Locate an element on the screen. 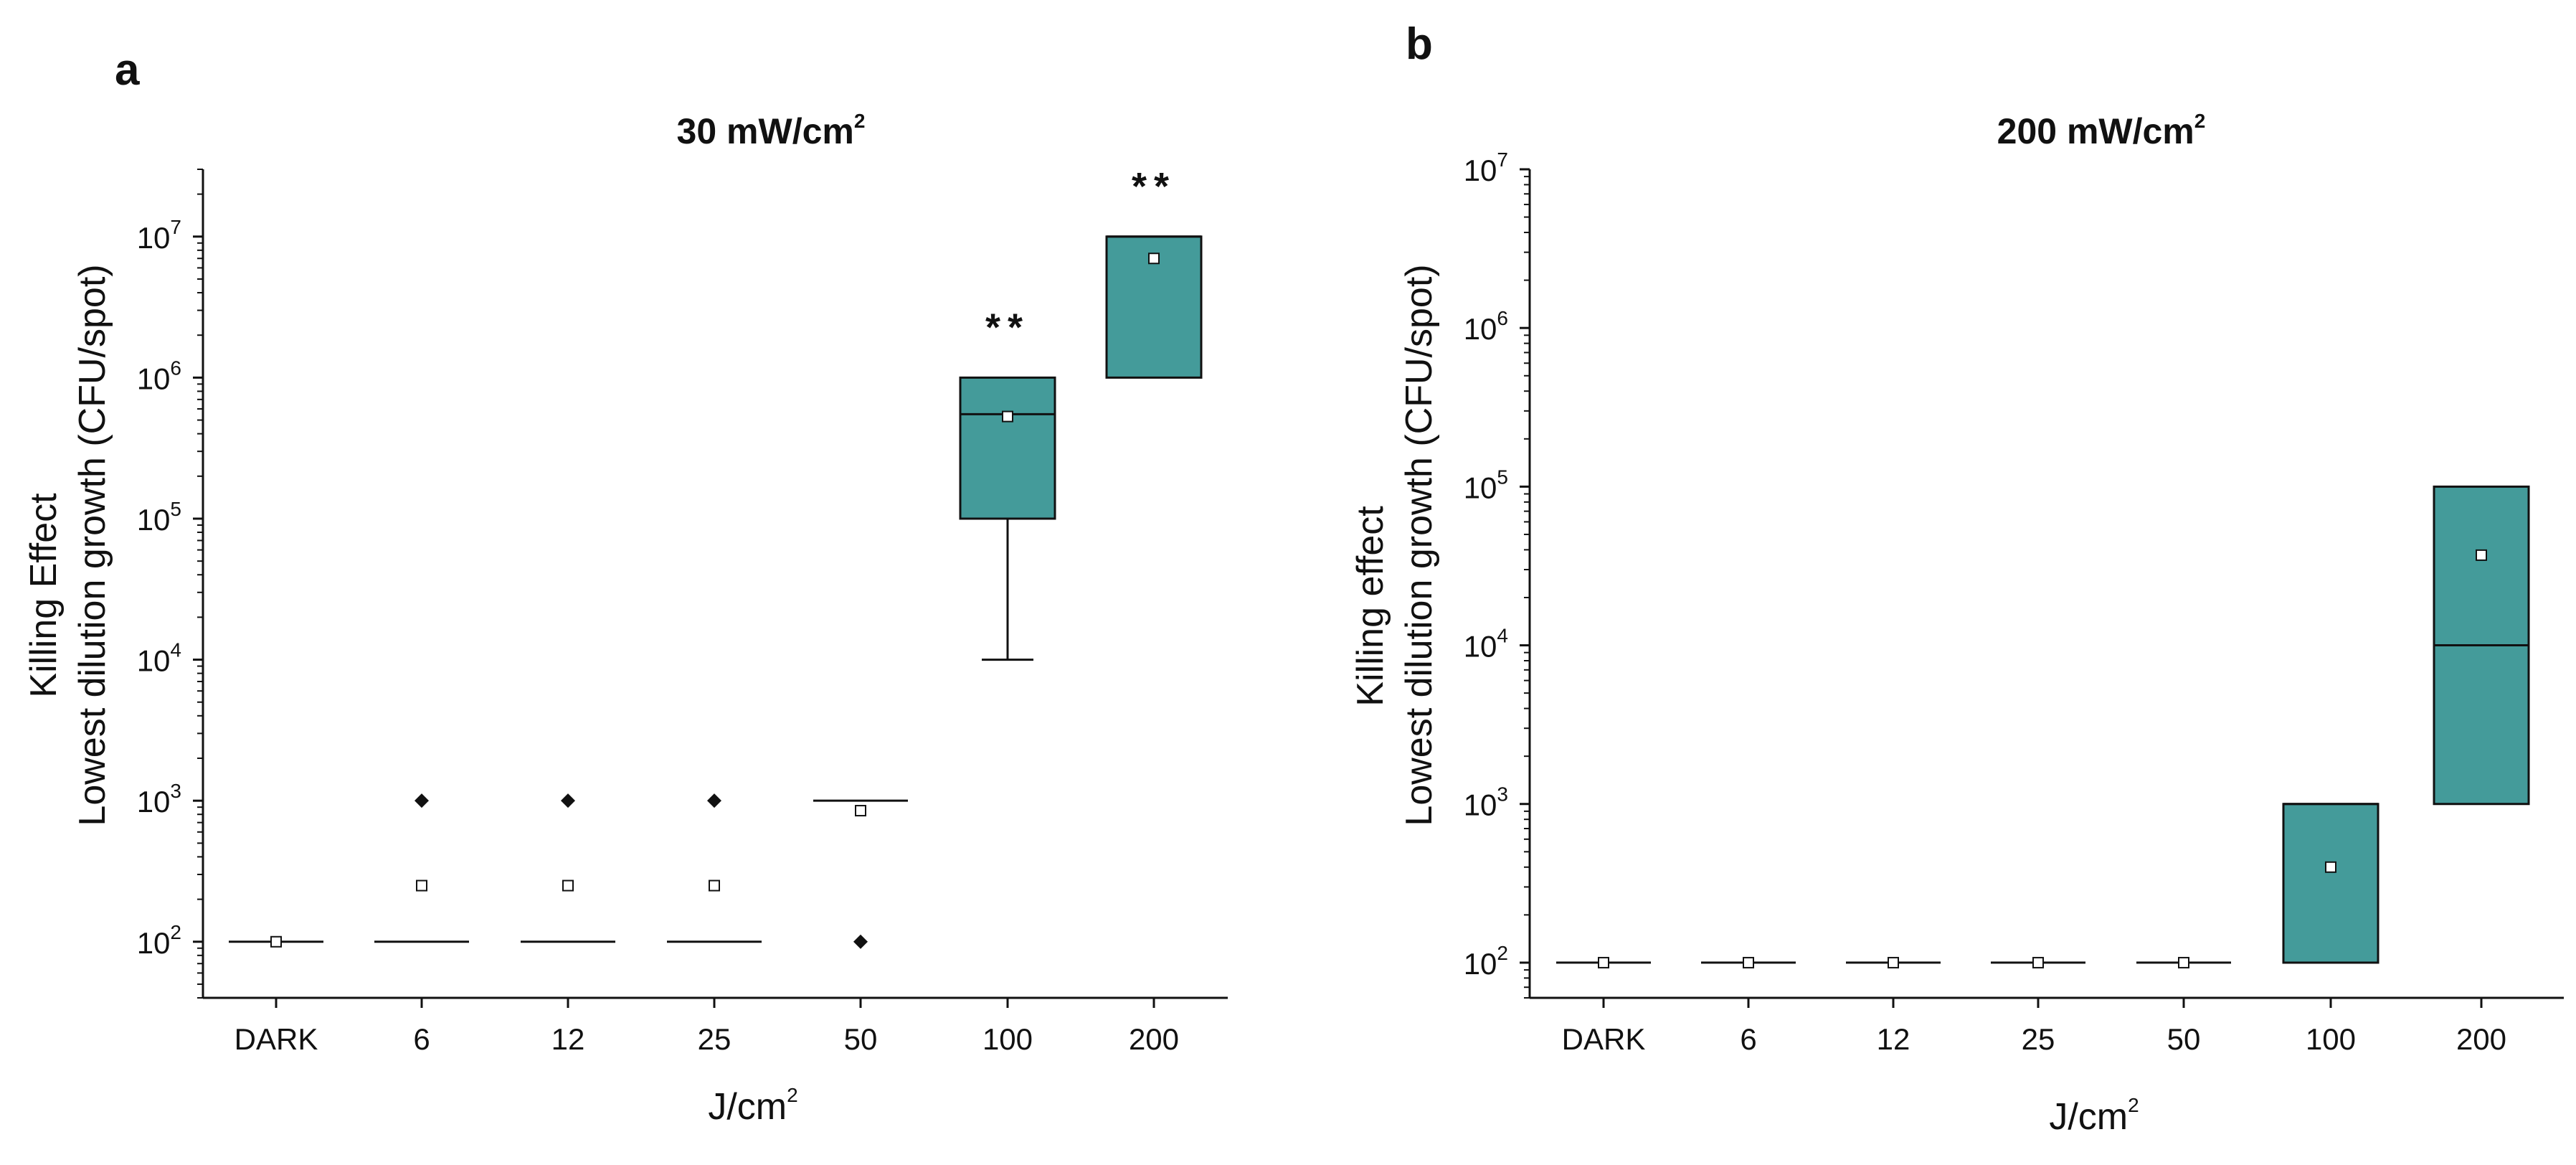 Image resolution: width=2576 pixels, height=1165 pixels. panel-b-letter: b is located at coordinates (1419, 44).